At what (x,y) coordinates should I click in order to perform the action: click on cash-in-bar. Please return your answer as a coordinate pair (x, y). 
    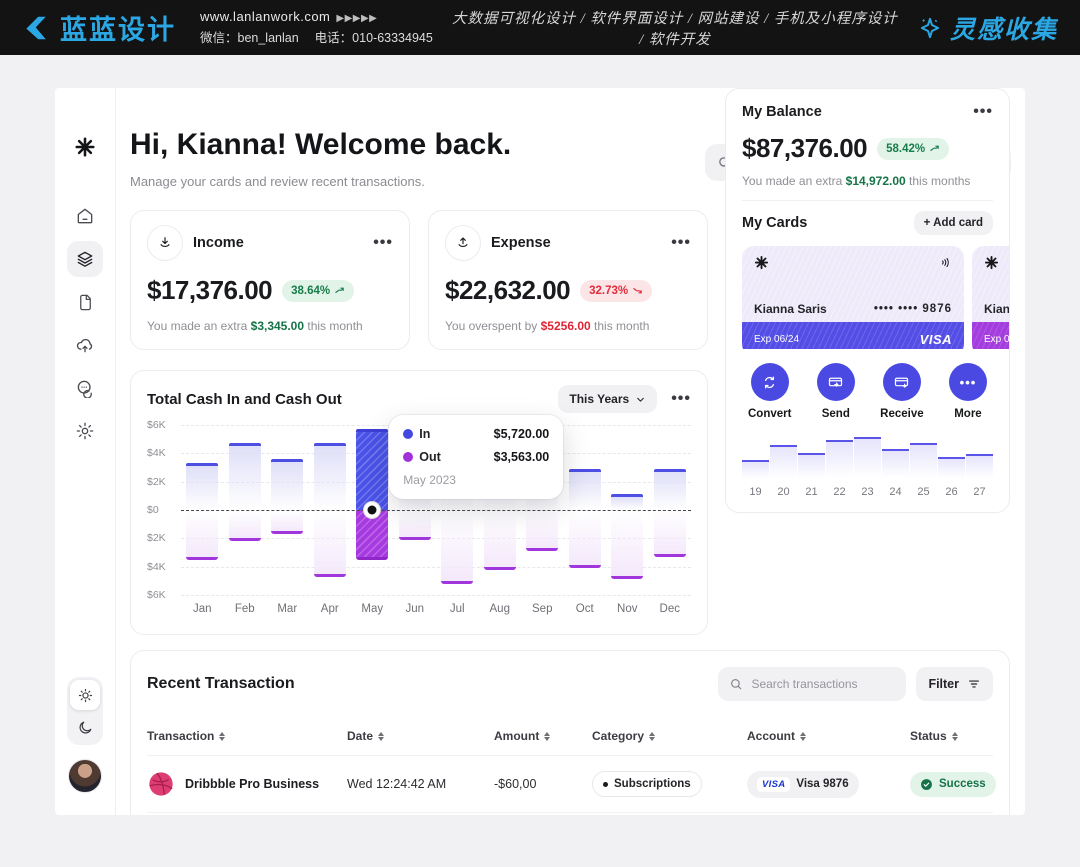
    Looking at the image, I should click on (584, 489).